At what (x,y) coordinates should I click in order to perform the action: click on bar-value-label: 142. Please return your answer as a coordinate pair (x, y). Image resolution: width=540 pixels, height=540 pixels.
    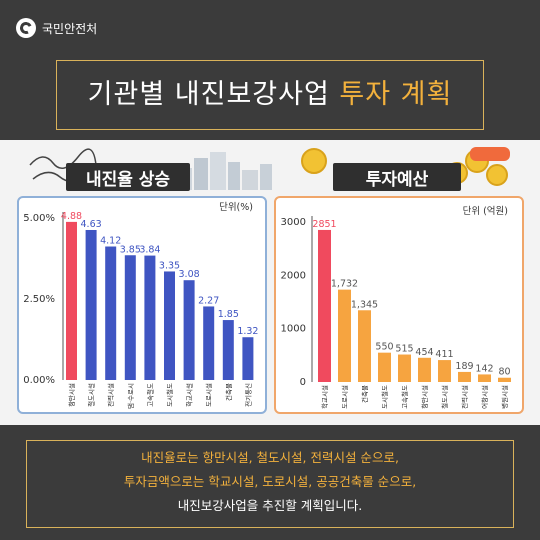
    Looking at the image, I should click on (484, 368).